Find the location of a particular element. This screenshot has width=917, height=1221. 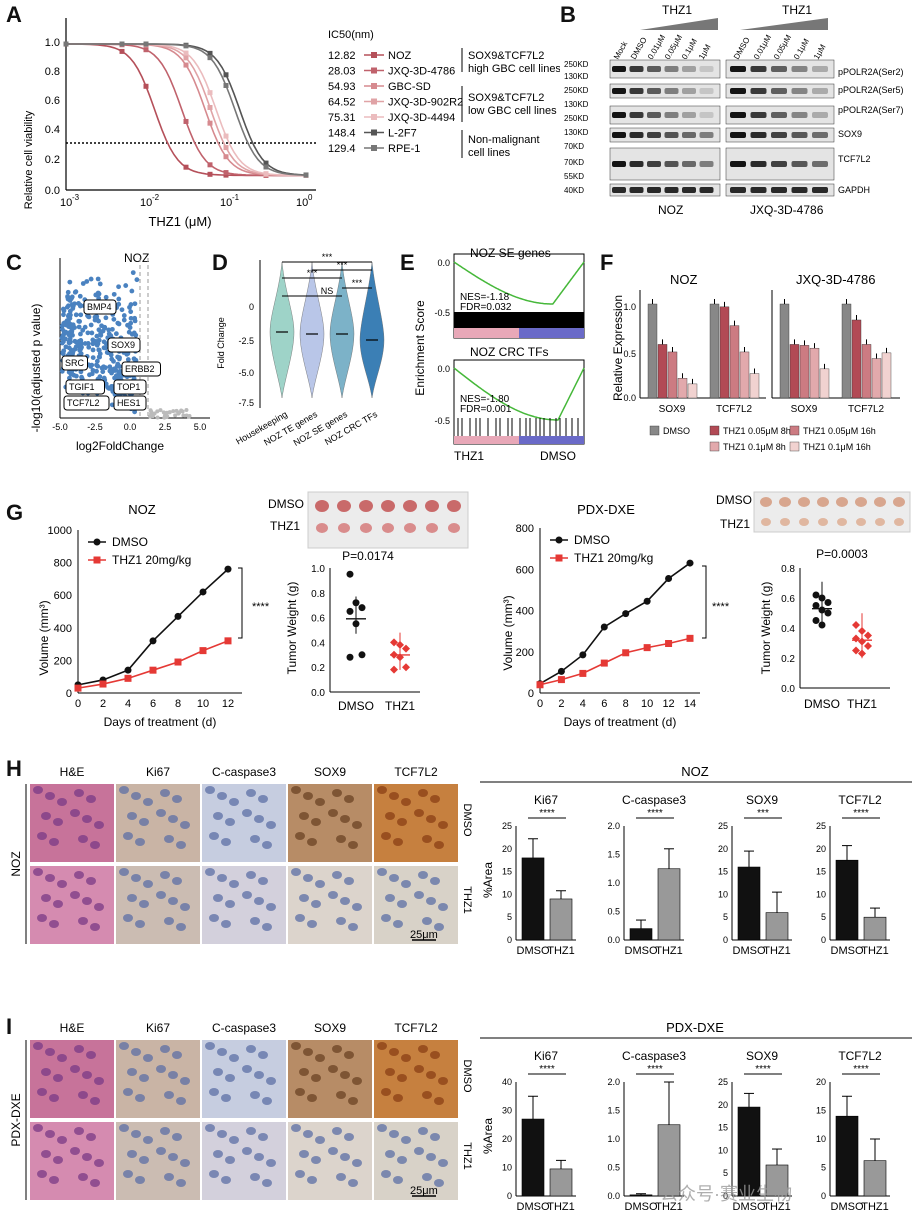

b-lane-label: 0.1μM is located at coordinates (801, 49).